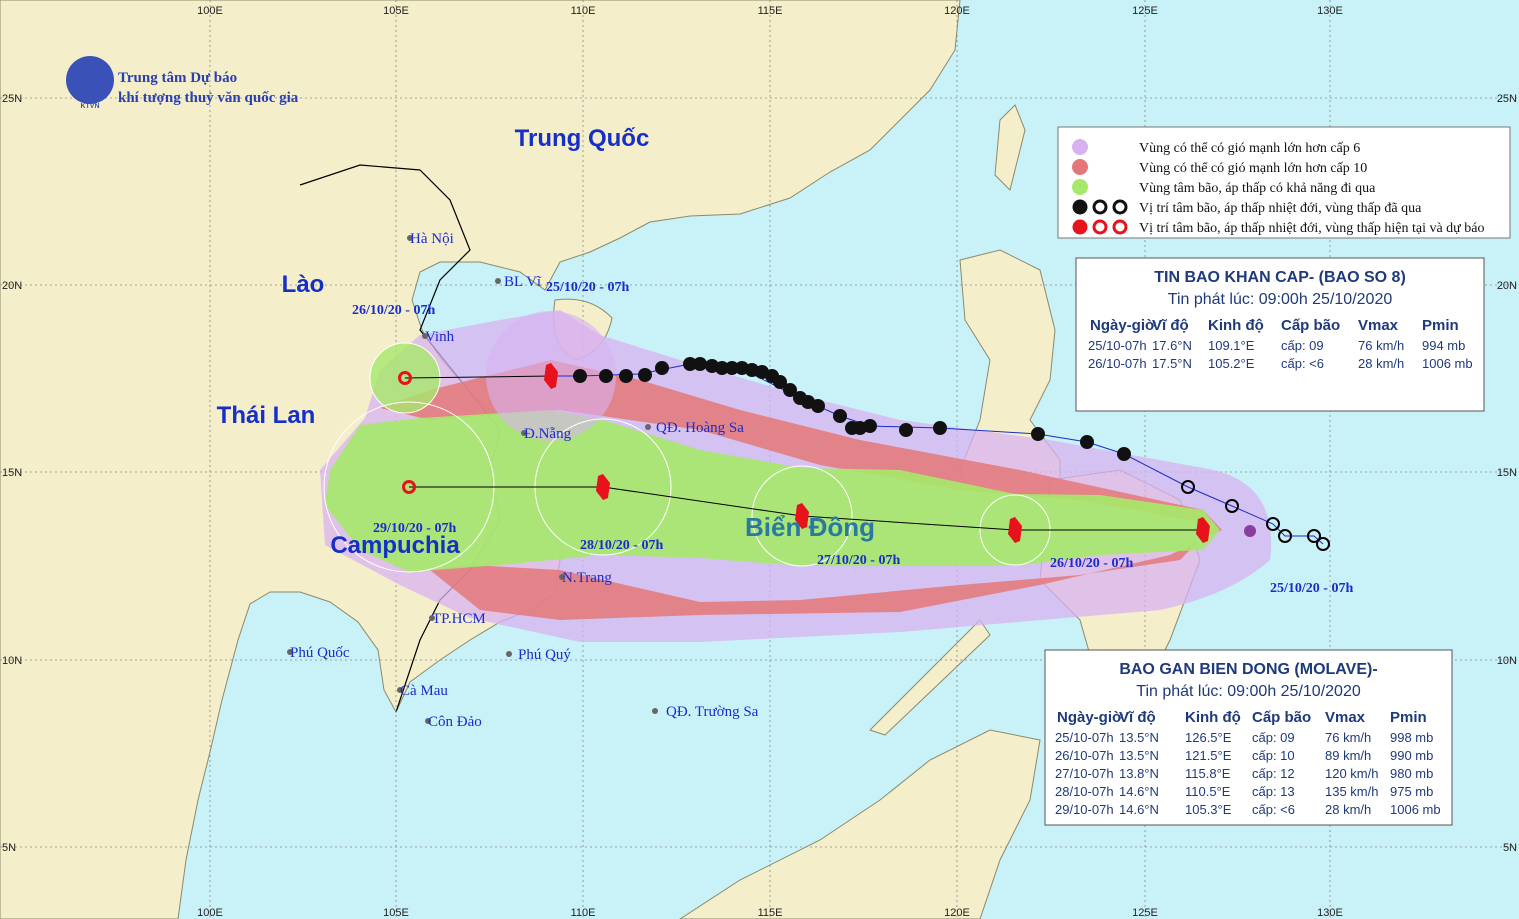 This screenshot has width=1519, height=919. Describe the element at coordinates (582, 138) in the screenshot. I see `region-label: Trung Quốc` at that location.